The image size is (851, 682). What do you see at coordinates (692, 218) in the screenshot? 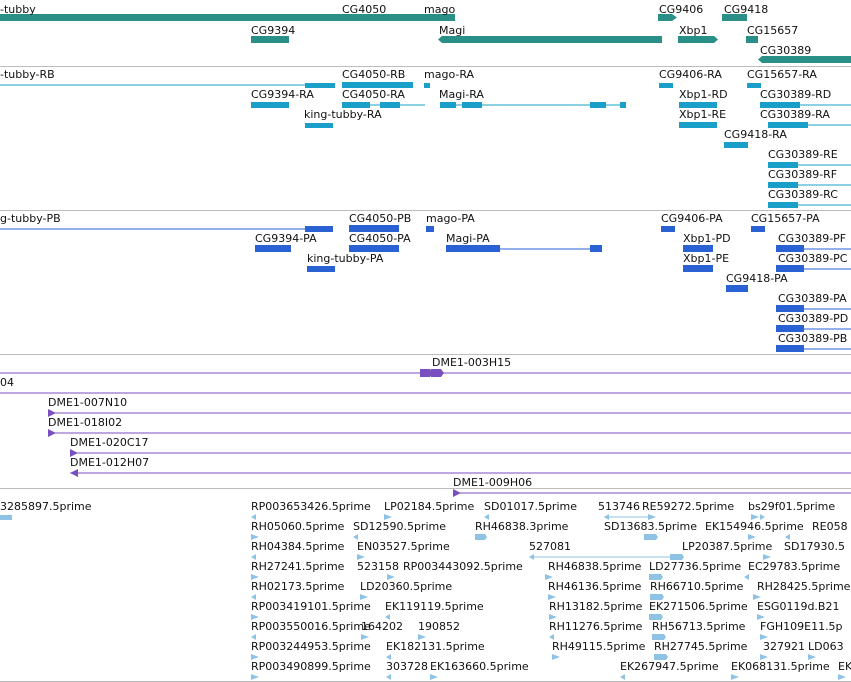
I see `protein-label: CG9406-PA` at bounding box center [692, 218].